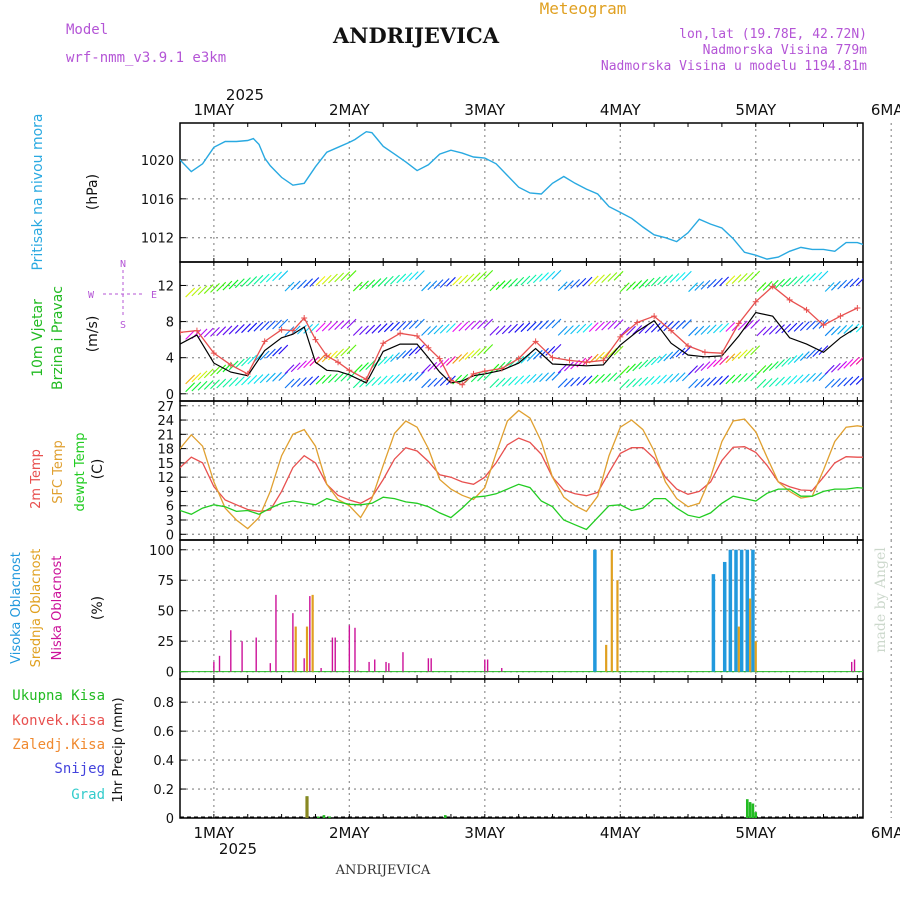 The image size is (900, 900). I want to click on dewpt-ylabel: dewpt Temp, so click(80, 471).